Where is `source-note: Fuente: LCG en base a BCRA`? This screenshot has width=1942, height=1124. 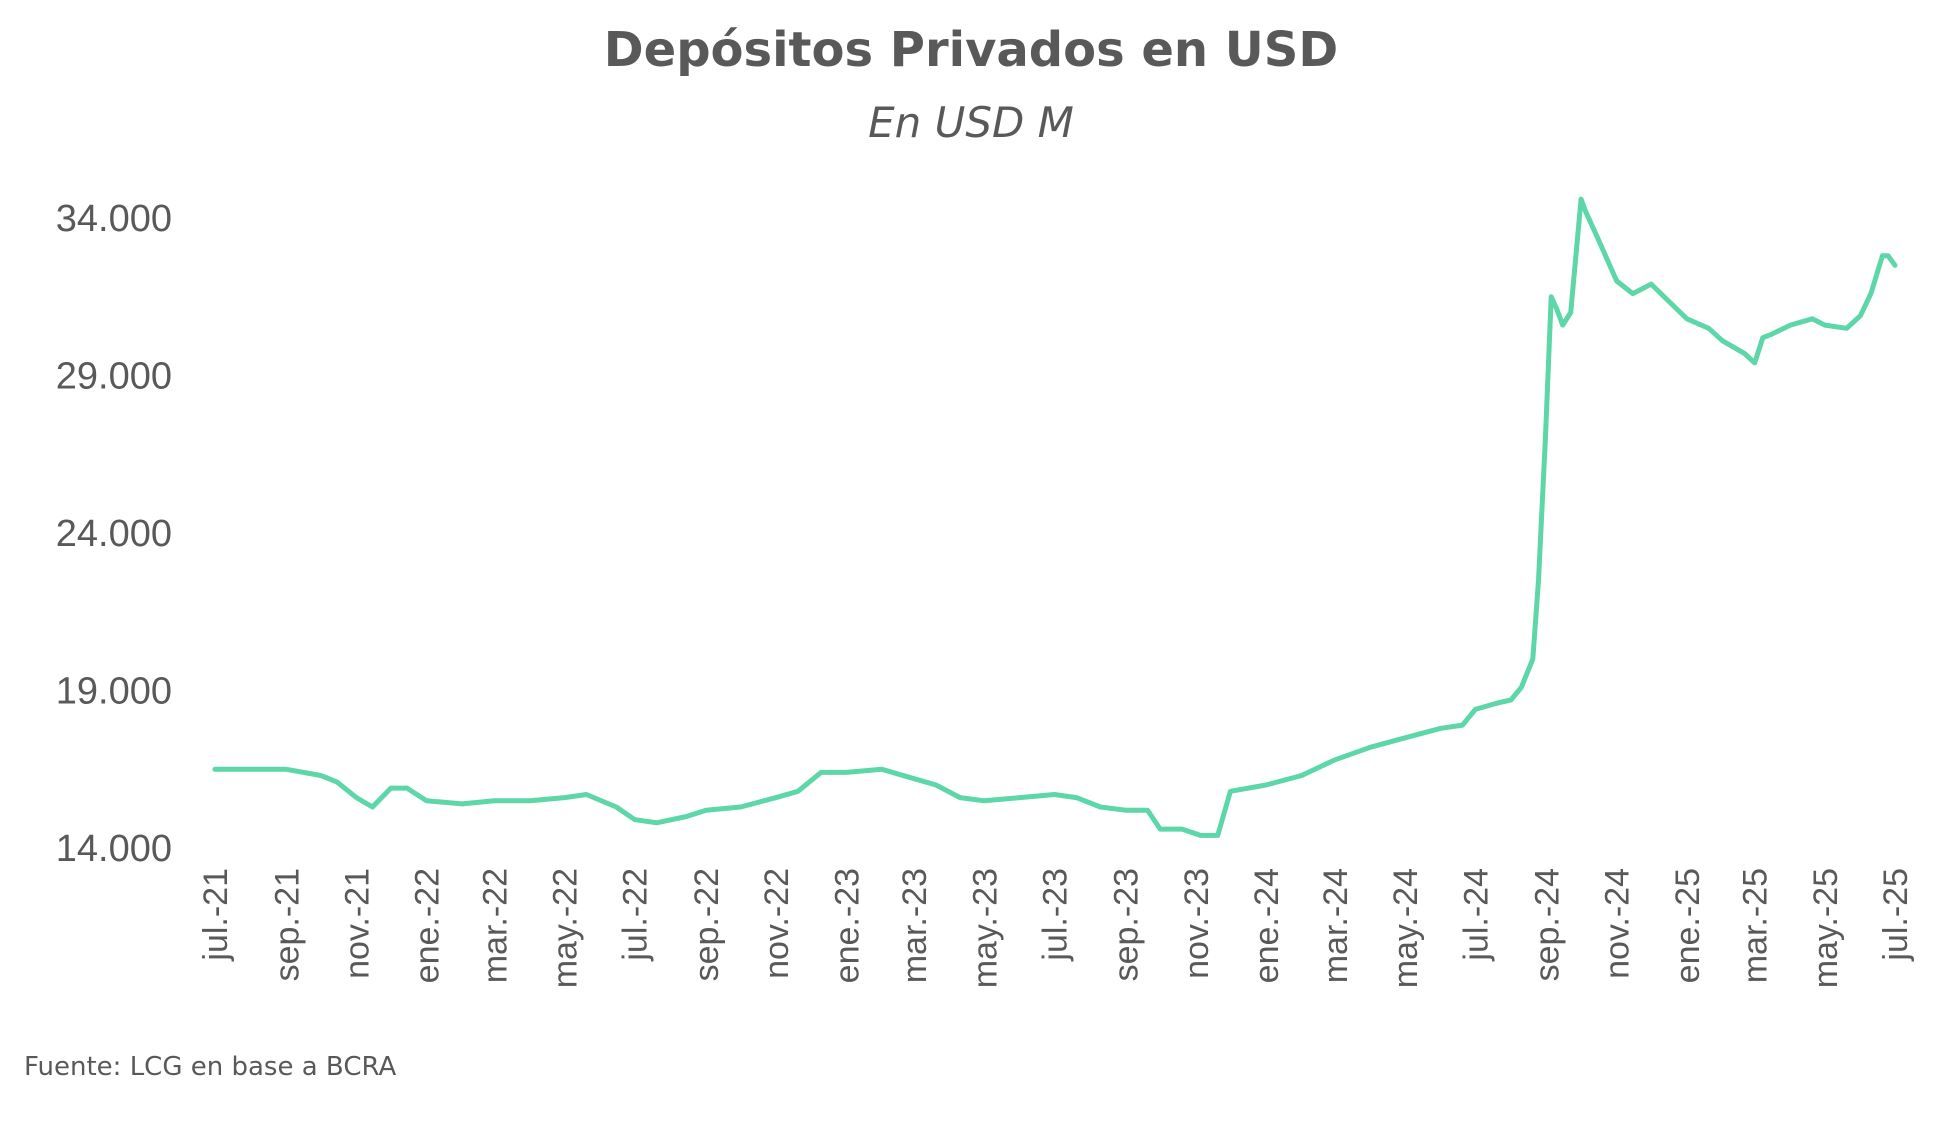 source-note: Fuente: LCG en base a BCRA is located at coordinates (210, 1067).